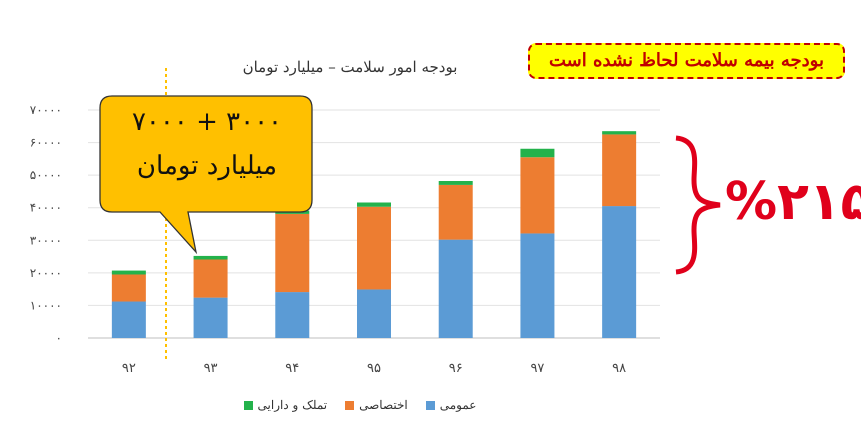  Describe the element at coordinates (59, 338) in the screenshot. I see `y-tick-label: ۰` at that location.